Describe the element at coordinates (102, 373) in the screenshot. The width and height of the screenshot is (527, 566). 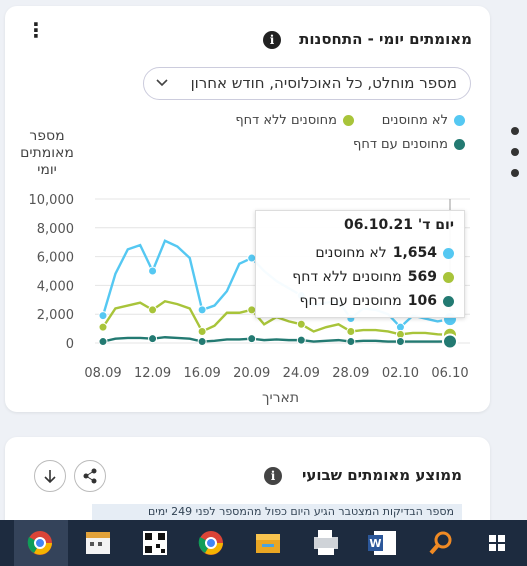
I see `x-tick-label: 08.09` at that location.